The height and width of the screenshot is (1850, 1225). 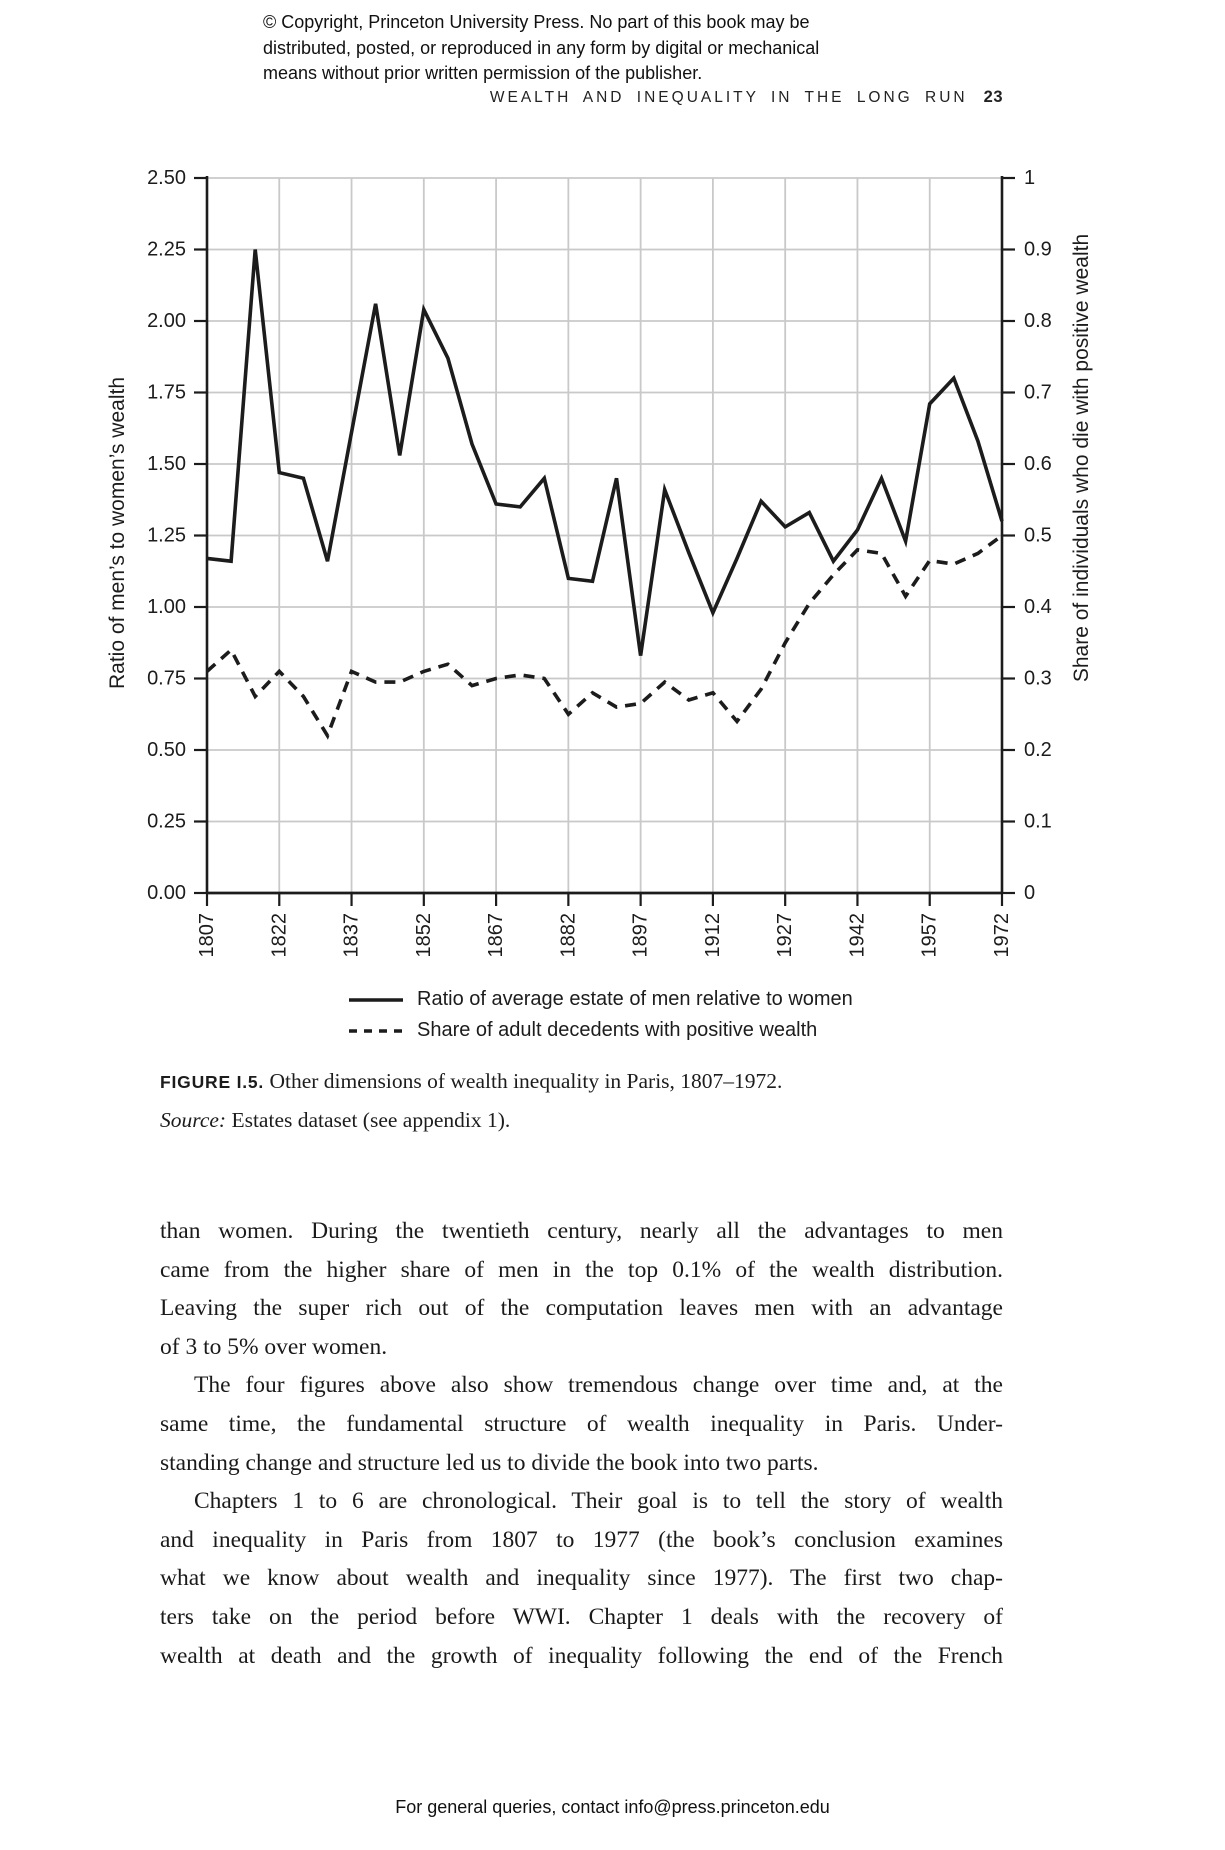 I want to click on x-tick-label: 1837, so click(x=352, y=935).